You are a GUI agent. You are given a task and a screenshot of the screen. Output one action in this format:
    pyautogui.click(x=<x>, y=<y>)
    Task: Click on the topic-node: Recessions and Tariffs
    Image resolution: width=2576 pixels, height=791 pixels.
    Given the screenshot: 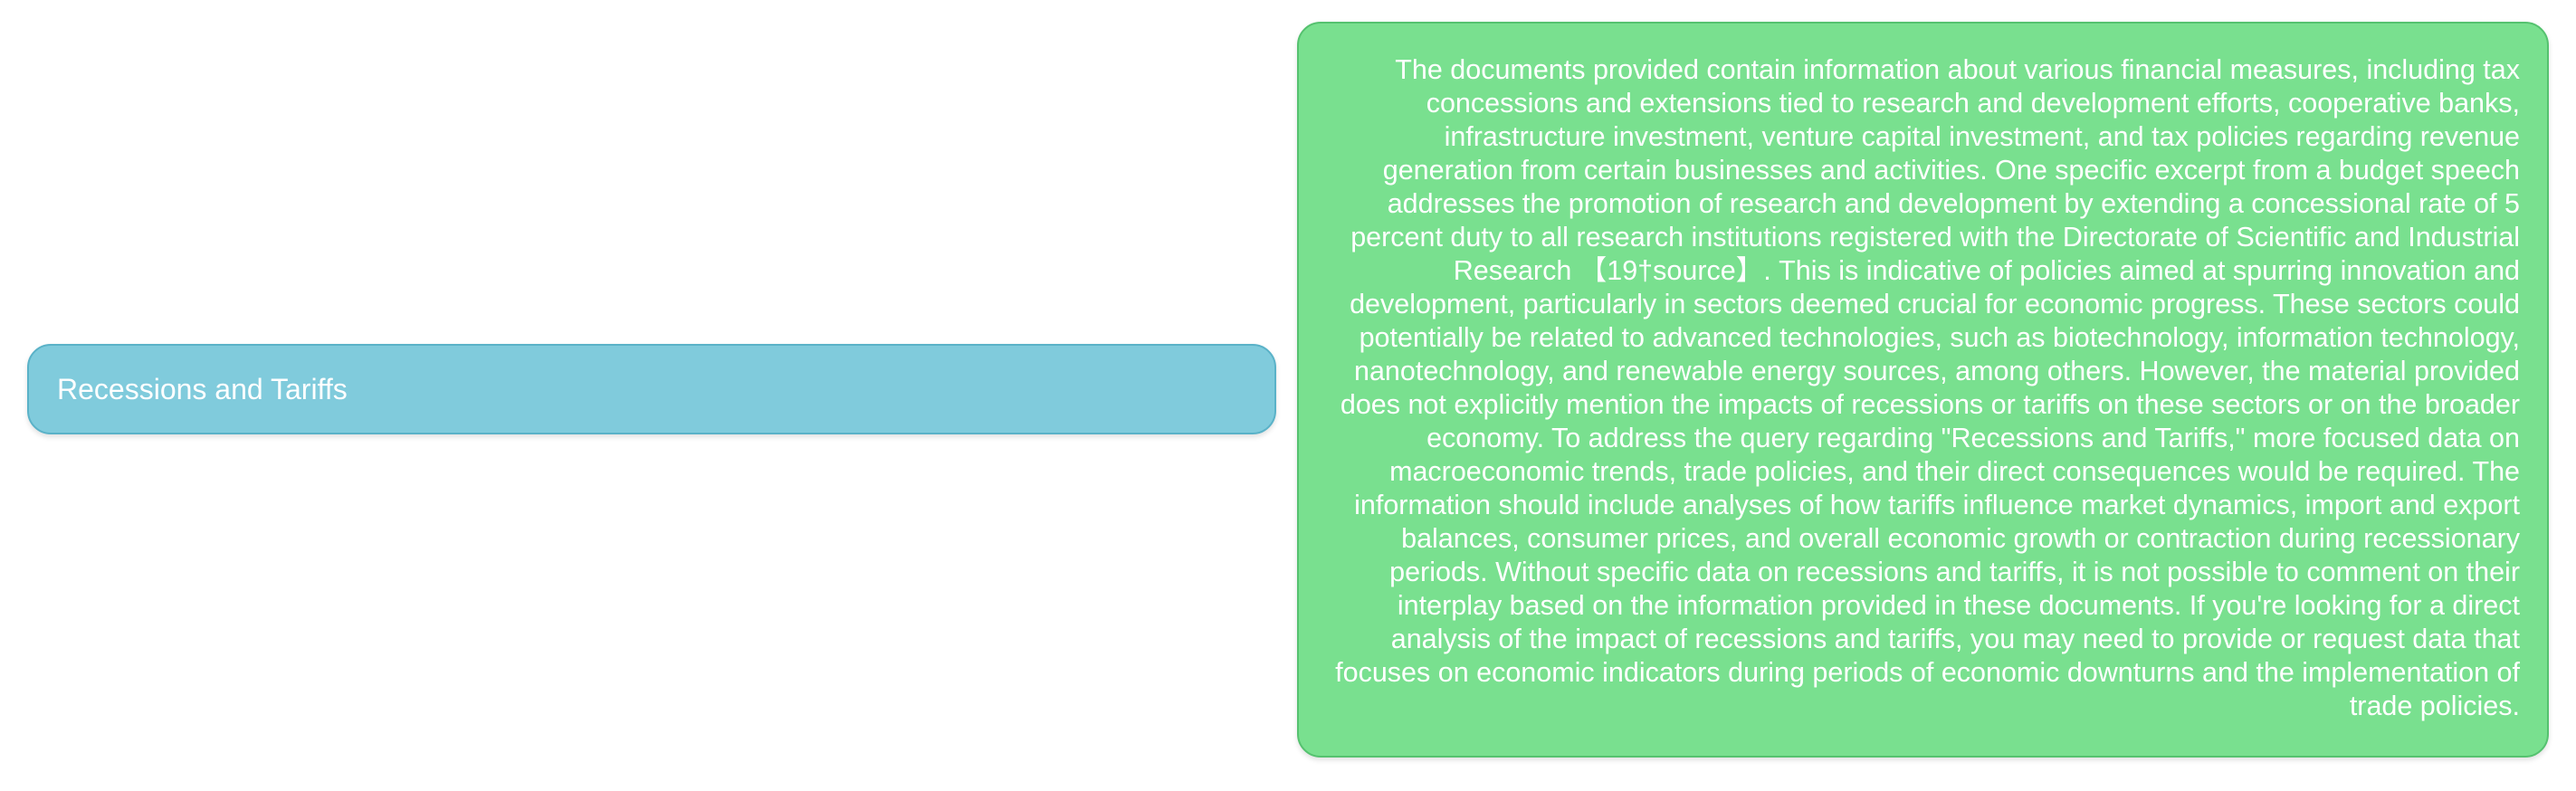 What is the action you would take?
    pyautogui.click(x=652, y=389)
    